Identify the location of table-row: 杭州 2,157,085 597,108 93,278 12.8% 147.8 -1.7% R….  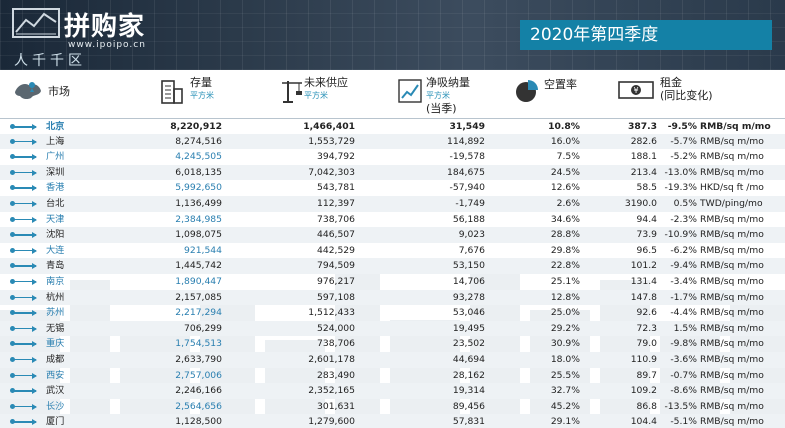
(392, 297).